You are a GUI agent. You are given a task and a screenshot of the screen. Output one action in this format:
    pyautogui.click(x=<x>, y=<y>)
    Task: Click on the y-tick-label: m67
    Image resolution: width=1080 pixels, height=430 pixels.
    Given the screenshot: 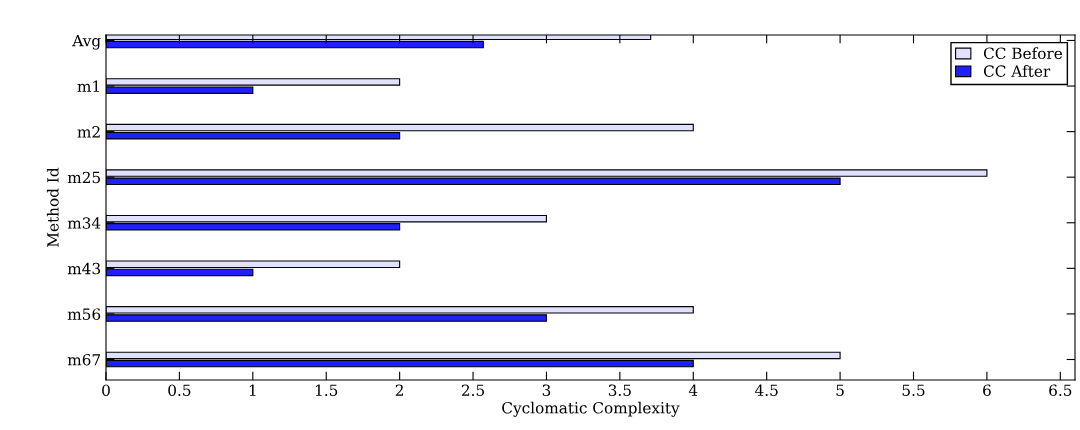 What is the action you would take?
    pyautogui.click(x=84, y=359)
    